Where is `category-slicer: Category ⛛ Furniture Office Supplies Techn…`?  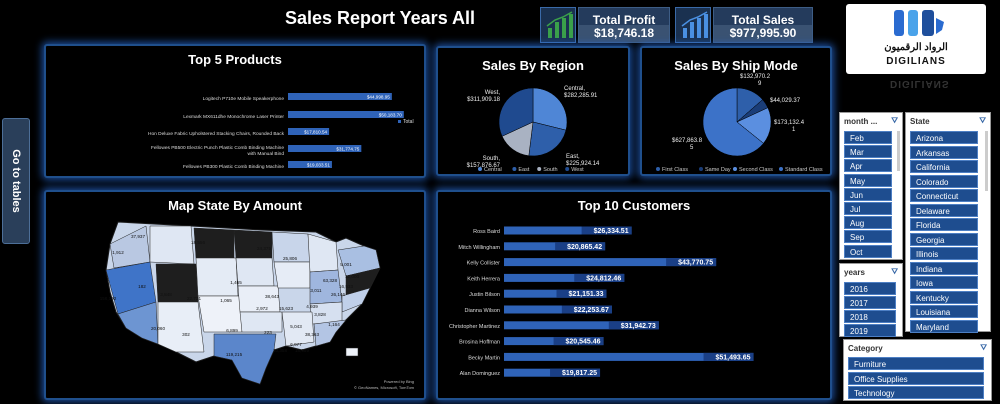 category-slicer: Category ⛛ Furniture Office Supplies Techn… is located at coordinates (917, 370).